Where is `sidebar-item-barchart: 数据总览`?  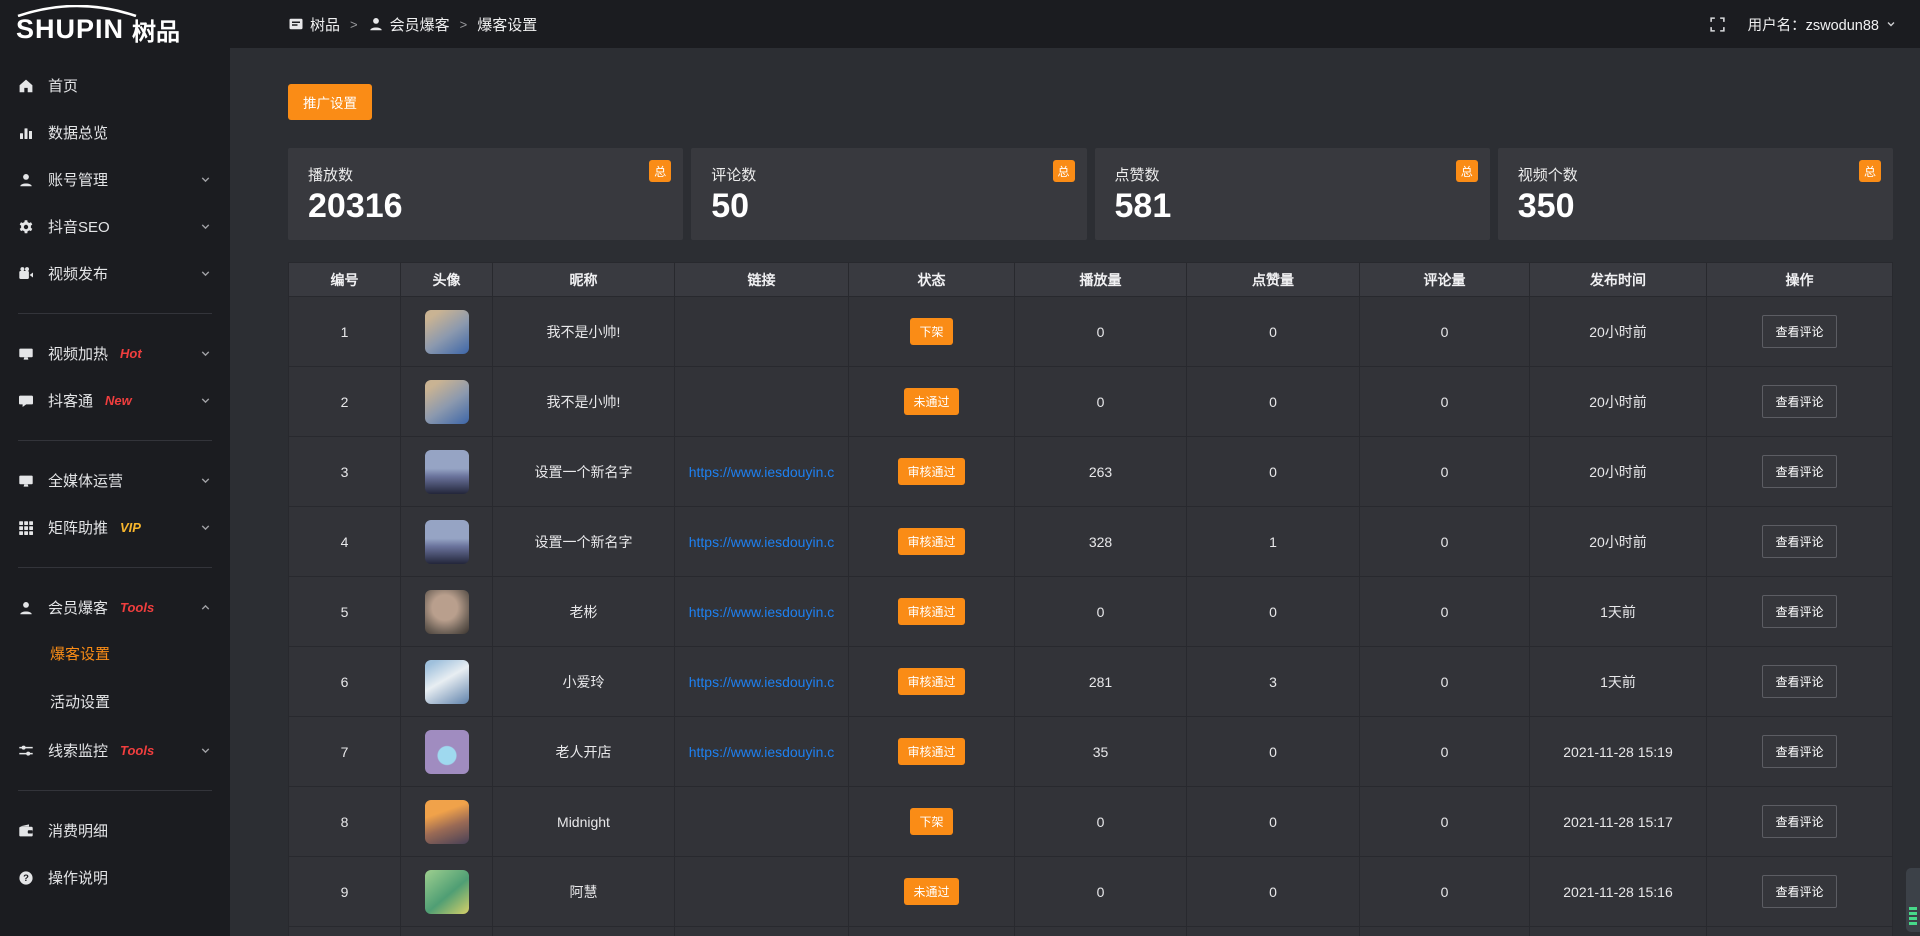 sidebar-item-barchart: 数据总览 is located at coordinates (115, 132).